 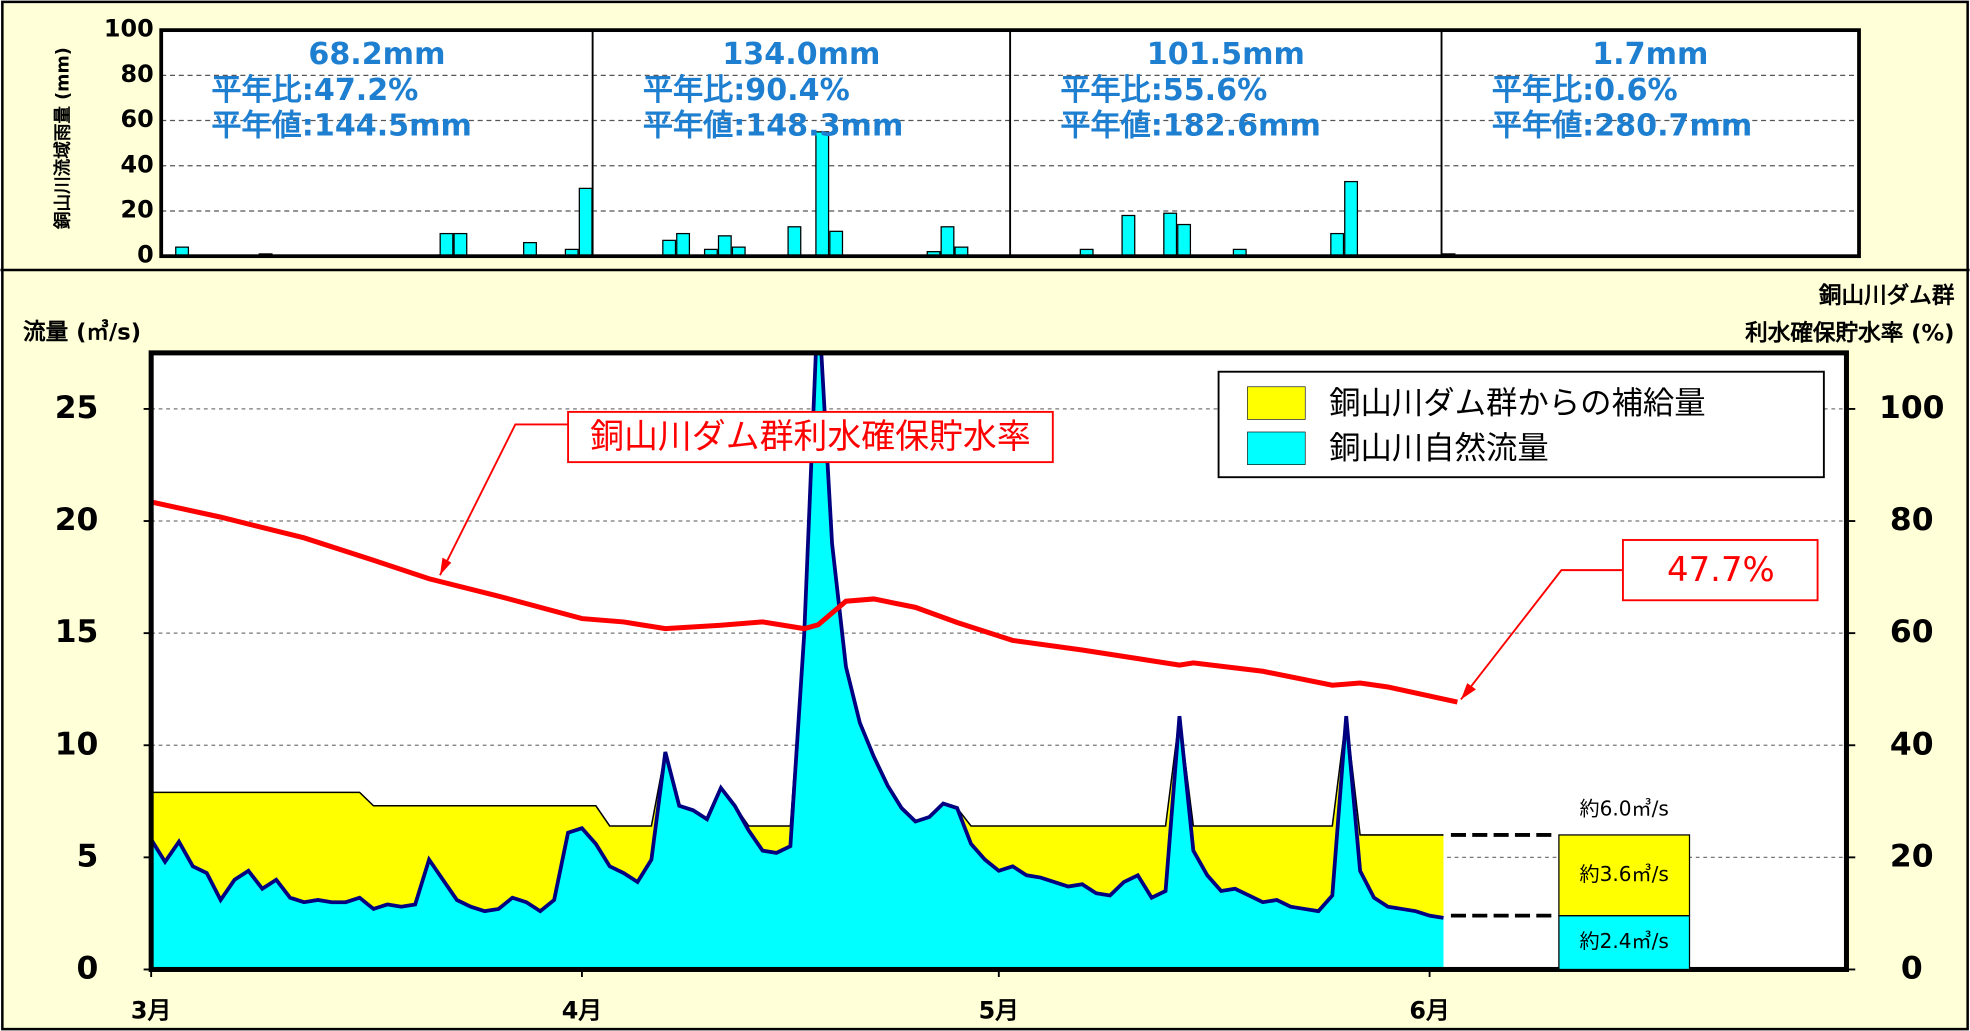 What do you see at coordinates (1439, 449) in the screenshot?
I see `legend-label: 銅山川自然流量` at bounding box center [1439, 449].